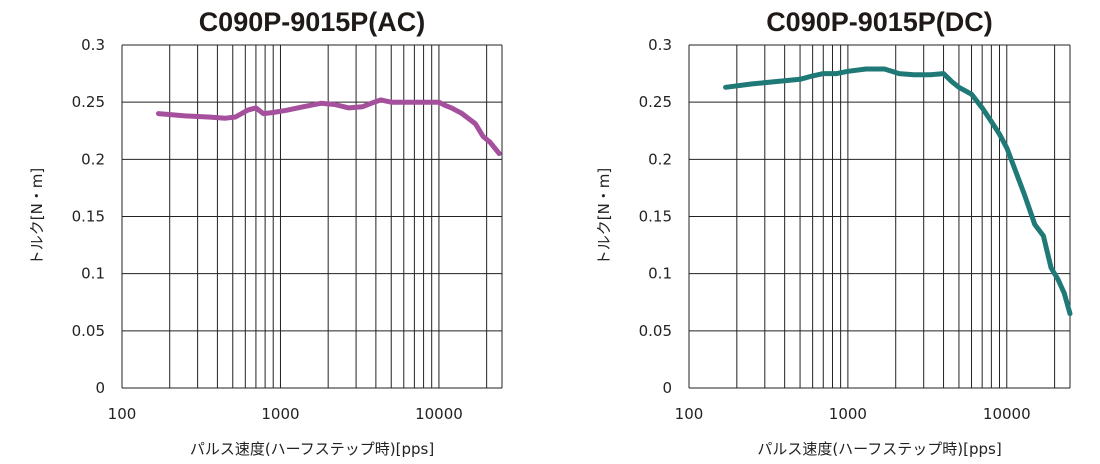 The height and width of the screenshot is (464, 1100). Describe the element at coordinates (122, 414) in the screenshot. I see `ac-x-tick-label: 100` at that location.